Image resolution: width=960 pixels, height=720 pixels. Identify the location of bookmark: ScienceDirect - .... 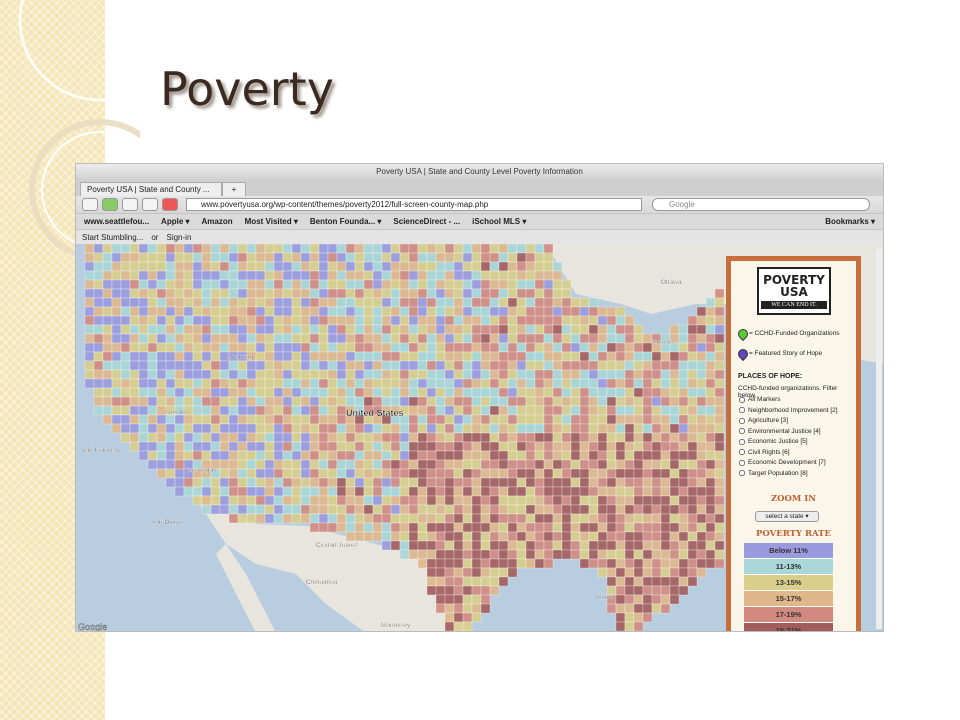
(427, 221).